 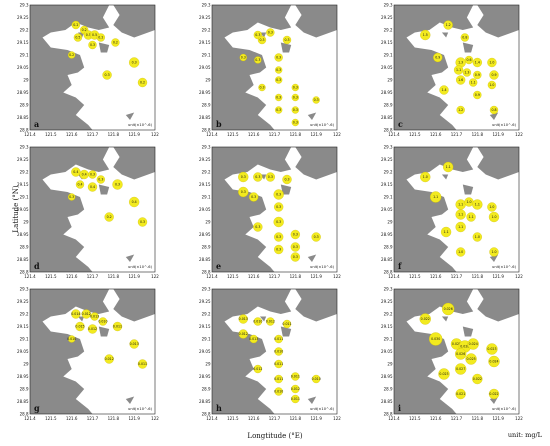 I want to click on station-value-label: 1.3, so click(x=466, y=73).